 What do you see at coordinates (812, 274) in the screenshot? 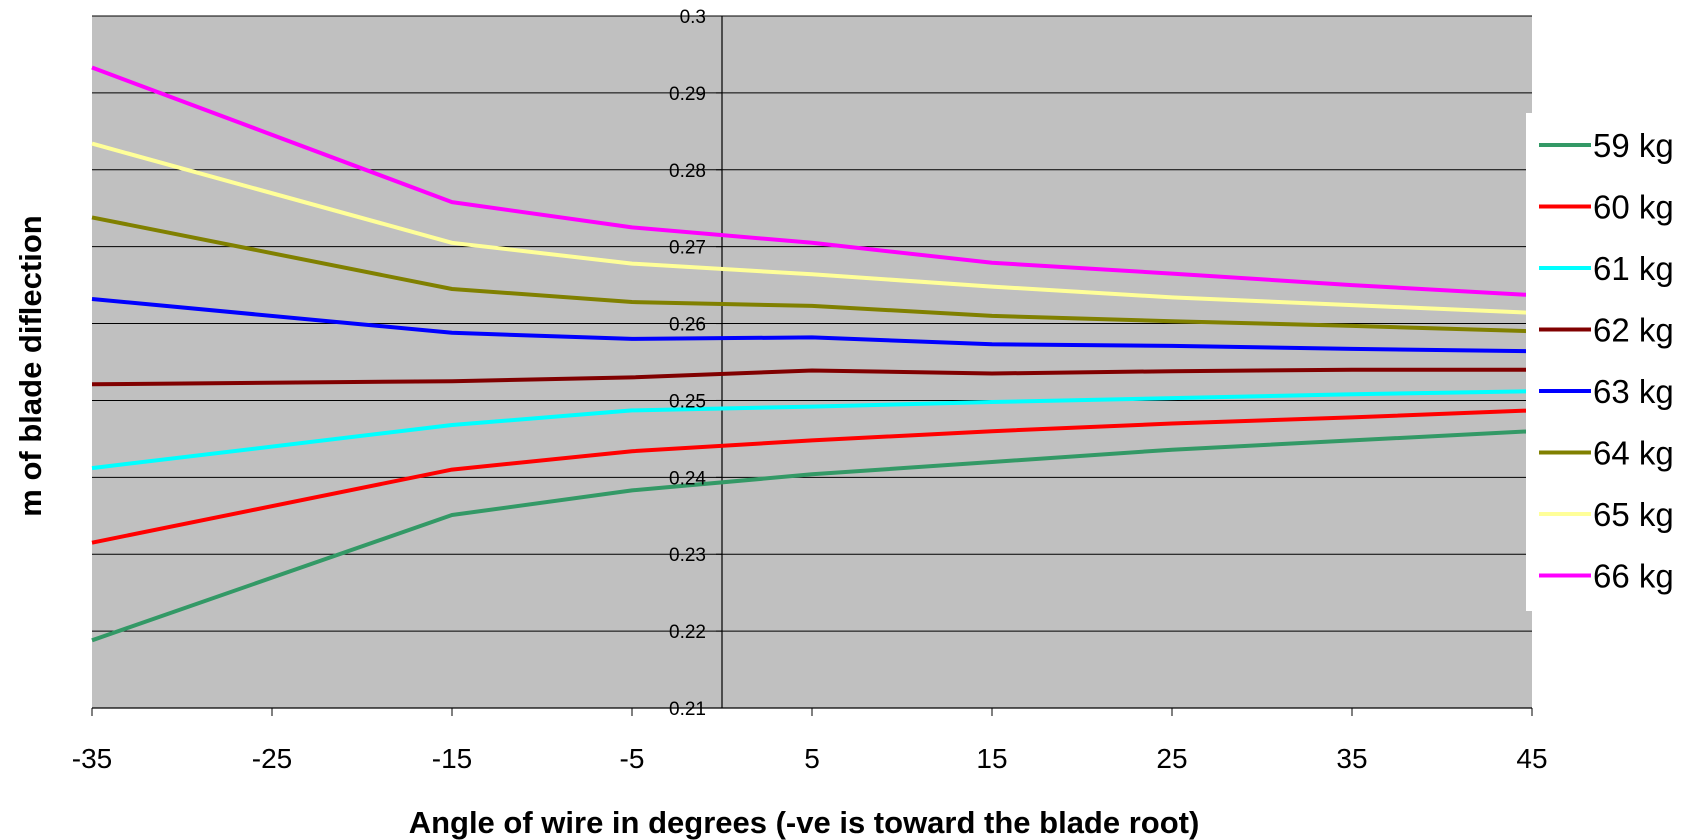
I see `series-line-64-kg` at bounding box center [812, 274].